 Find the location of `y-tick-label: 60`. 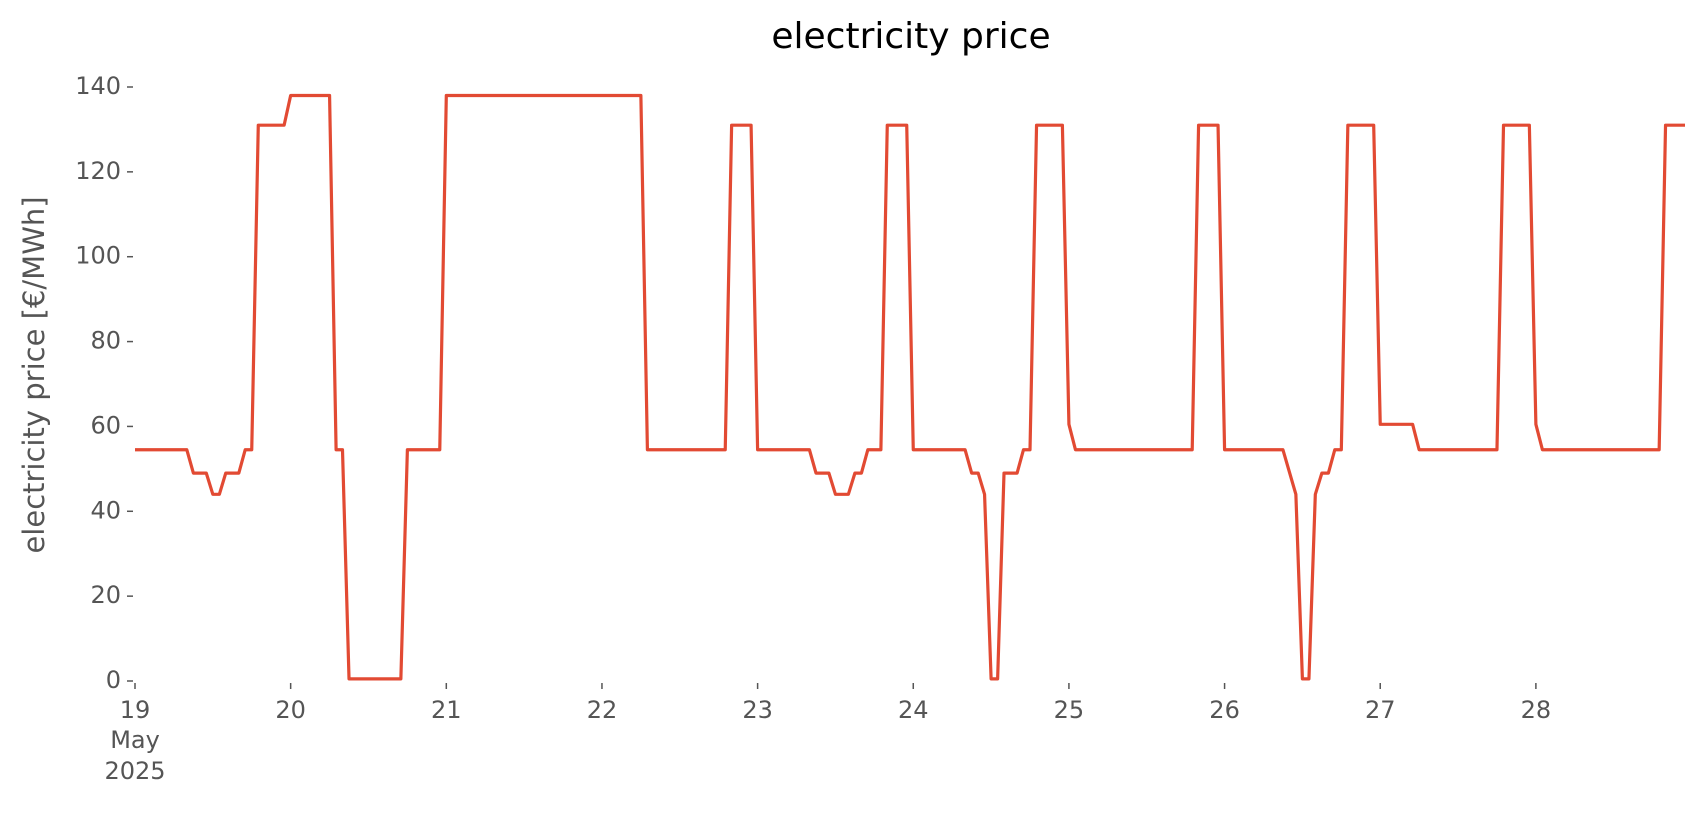

y-tick-label: 60 is located at coordinates (105, 425).